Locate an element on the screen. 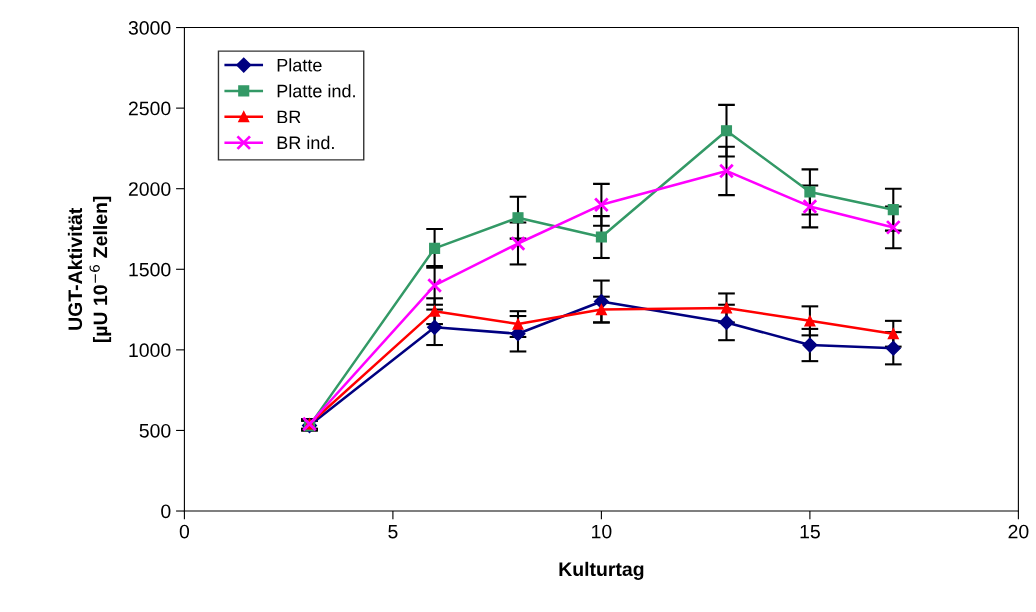 The height and width of the screenshot is (612, 1036). y-tick-label: 2500 is located at coordinates (149, 108).